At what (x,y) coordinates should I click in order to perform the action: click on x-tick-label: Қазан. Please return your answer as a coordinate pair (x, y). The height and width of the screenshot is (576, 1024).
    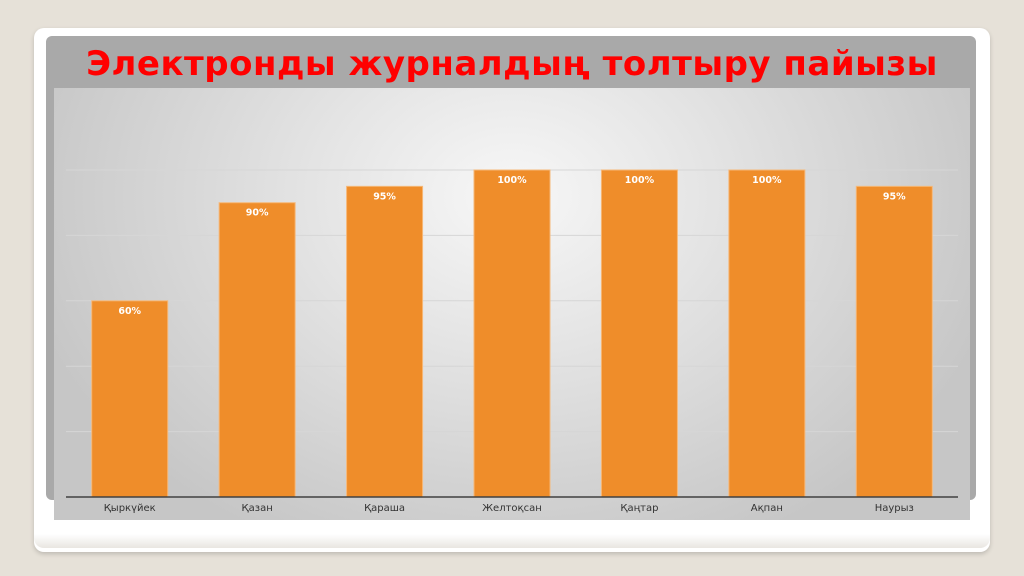
    Looking at the image, I should click on (257, 508).